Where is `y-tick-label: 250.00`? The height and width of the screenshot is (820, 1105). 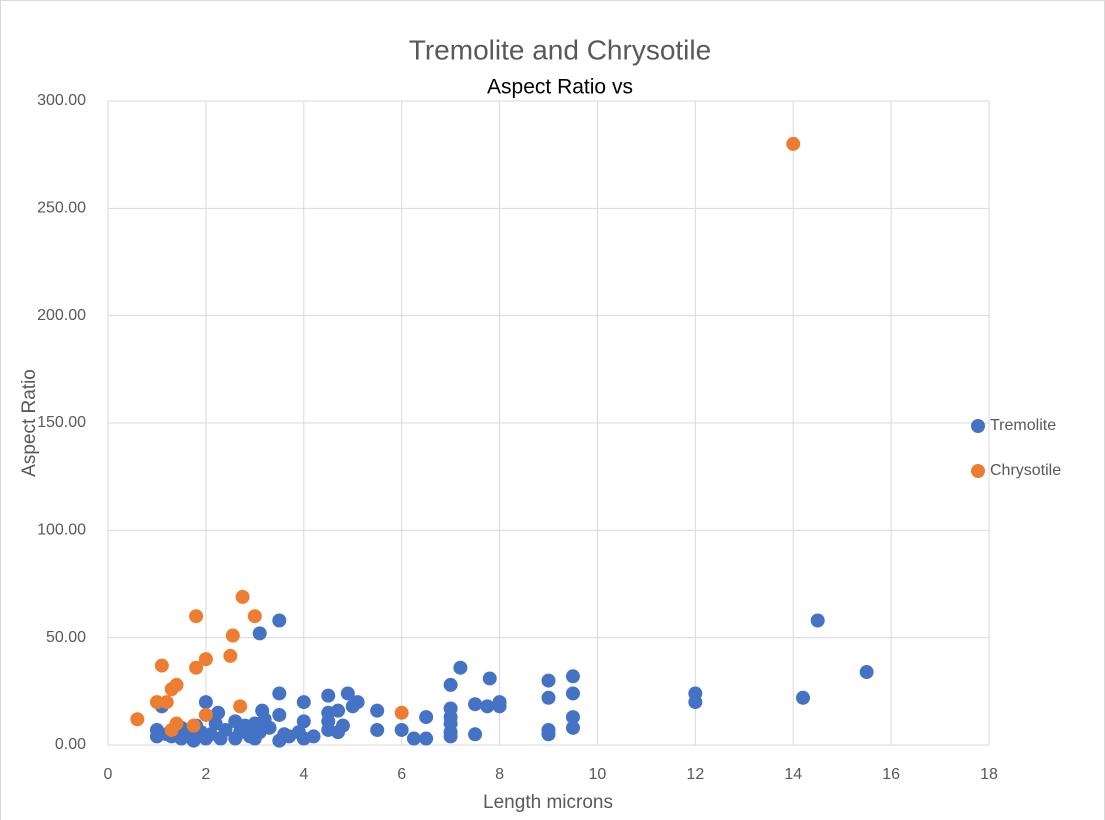 y-tick-label: 250.00 is located at coordinates (61, 208).